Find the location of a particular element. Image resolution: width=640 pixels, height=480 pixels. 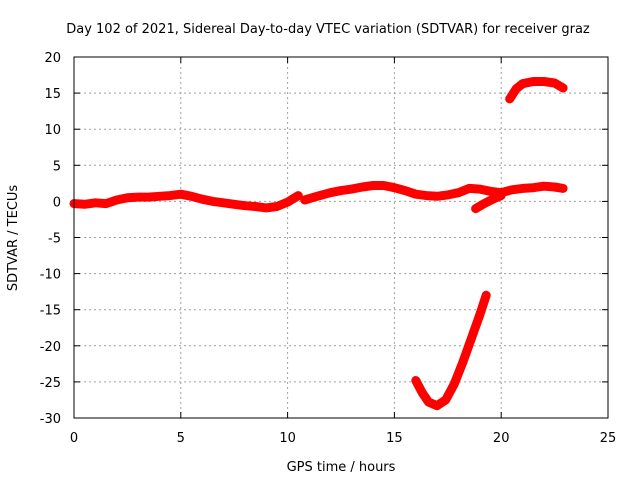

series-line-low-arc is located at coordinates (451, 350).